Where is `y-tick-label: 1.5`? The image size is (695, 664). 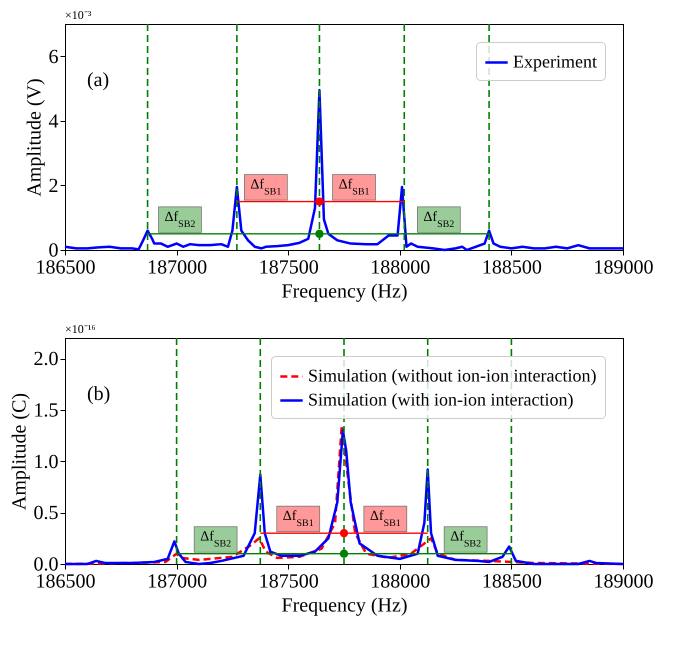
y-tick-label: 1.5 is located at coordinates (46, 410).